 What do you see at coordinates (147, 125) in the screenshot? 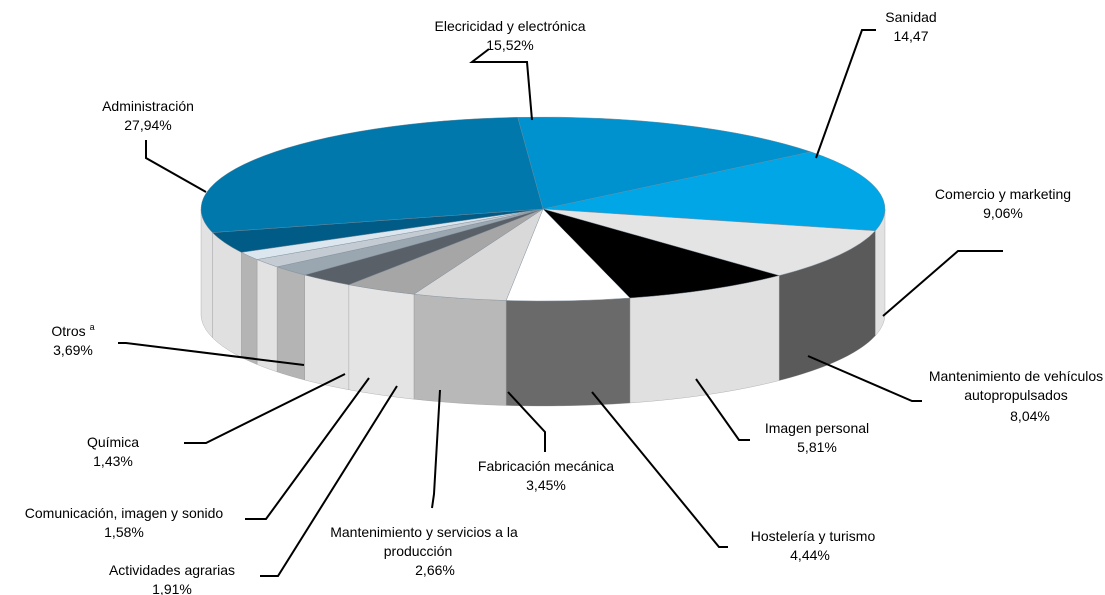
I see `slice-value-12: 27,94%` at bounding box center [147, 125].